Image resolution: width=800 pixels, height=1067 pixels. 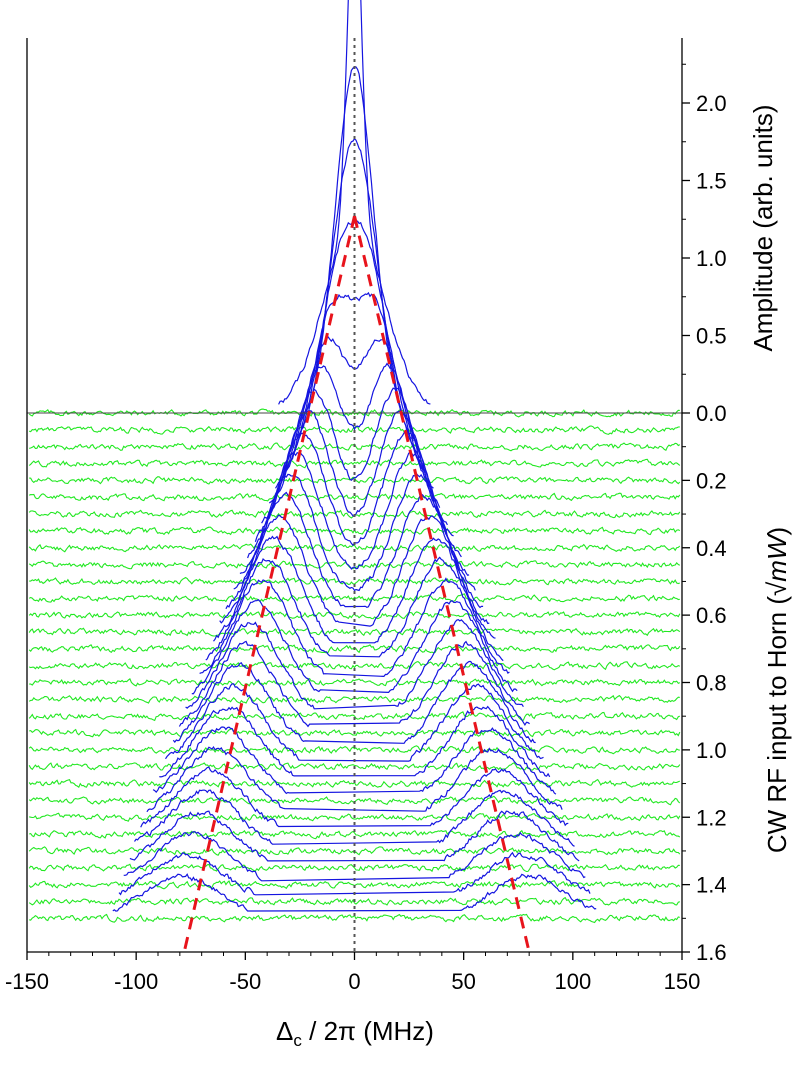 What do you see at coordinates (711, 615) in the screenshot?
I see `rf-tick-label-3: 0.6` at bounding box center [711, 615].